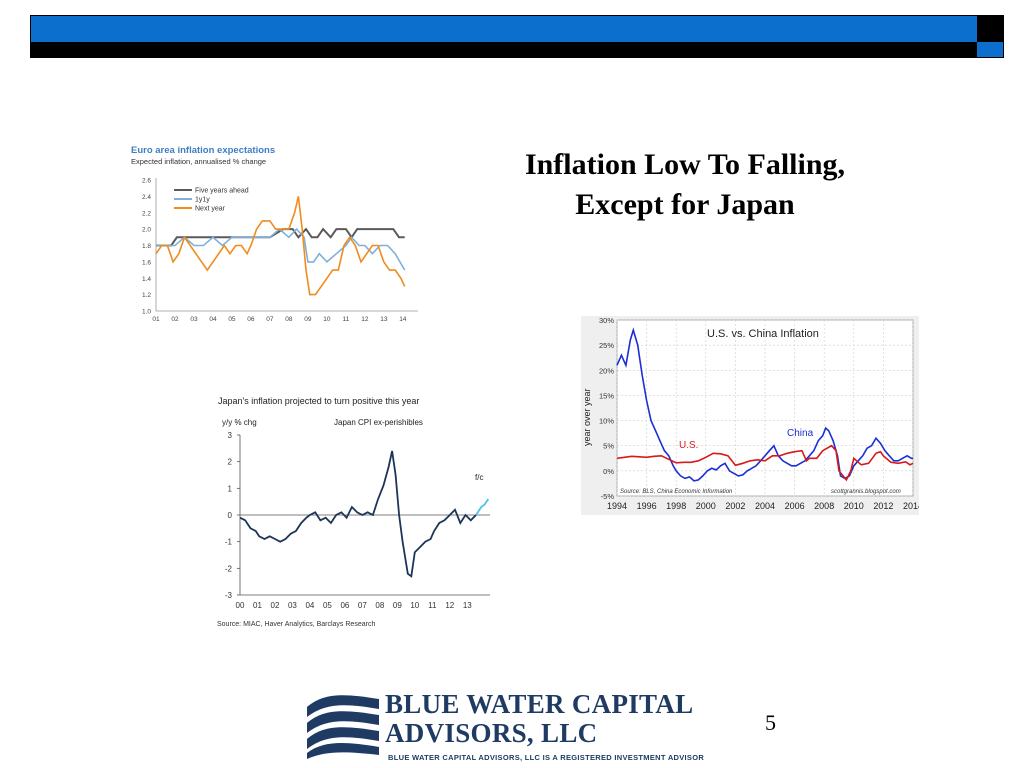 The height and width of the screenshot is (768, 1024). Describe the element at coordinates (240, 605) in the screenshot. I see `japan-x-tick-label: 00` at that location.